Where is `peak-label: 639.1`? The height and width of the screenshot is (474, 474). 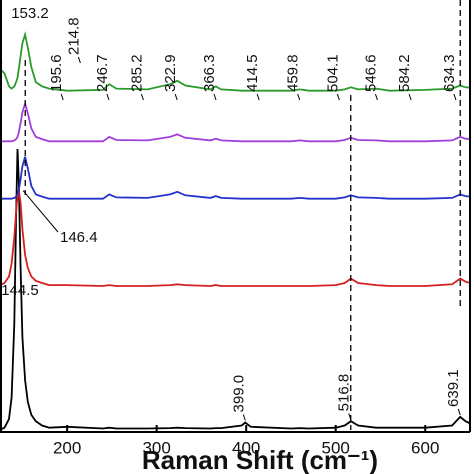 peak-label: 639.1 is located at coordinates (453, 388).